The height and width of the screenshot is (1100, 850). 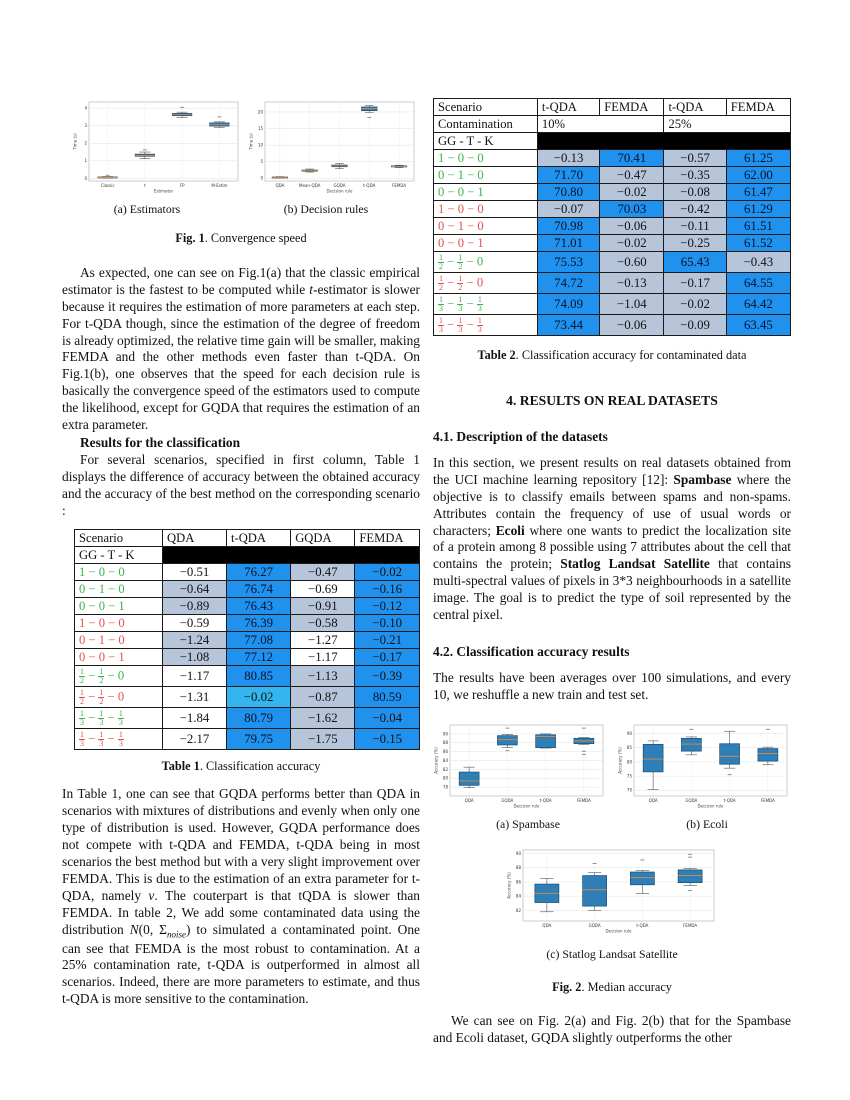 What do you see at coordinates (519, 853) in the screenshot?
I see `svg-text: 90` at bounding box center [519, 853].